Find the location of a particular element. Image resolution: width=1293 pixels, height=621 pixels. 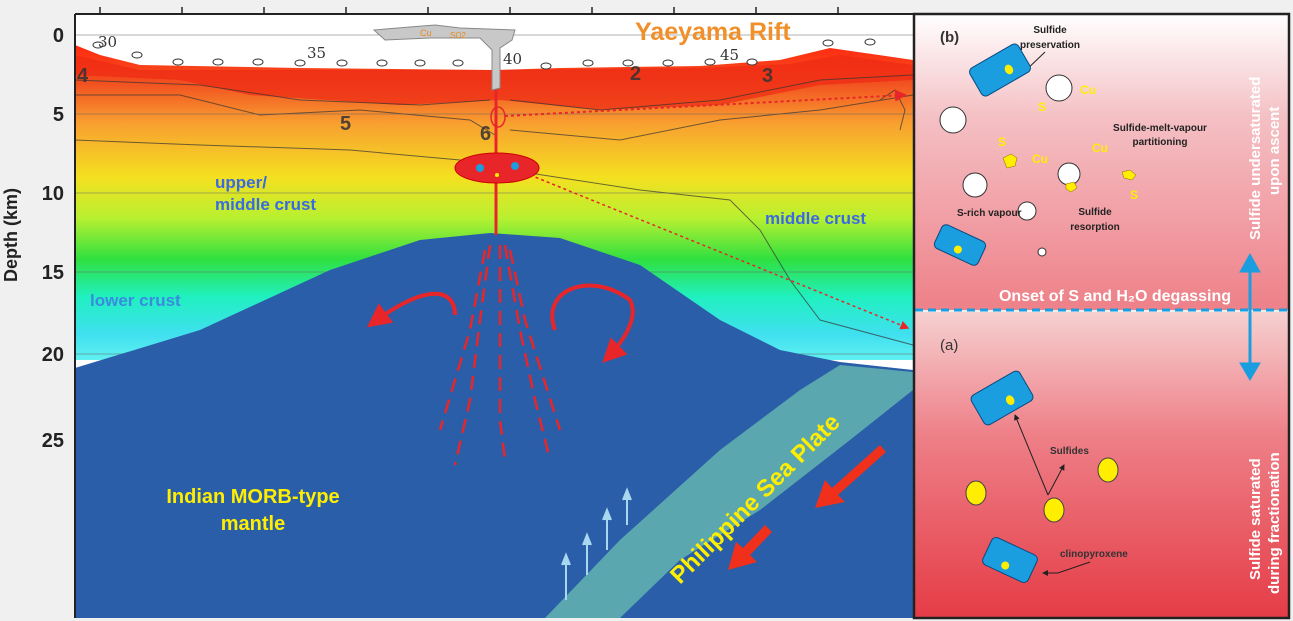

mantle-label-2: mantle is located at coordinates (253, 524).